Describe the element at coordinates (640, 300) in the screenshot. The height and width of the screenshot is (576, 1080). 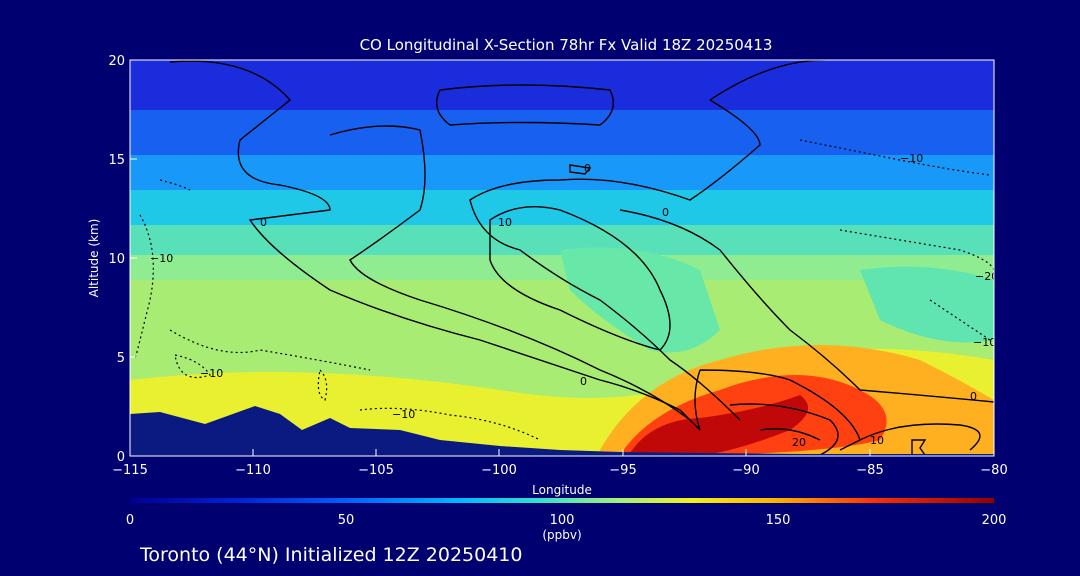
I see `low-cyan-tongue` at that location.